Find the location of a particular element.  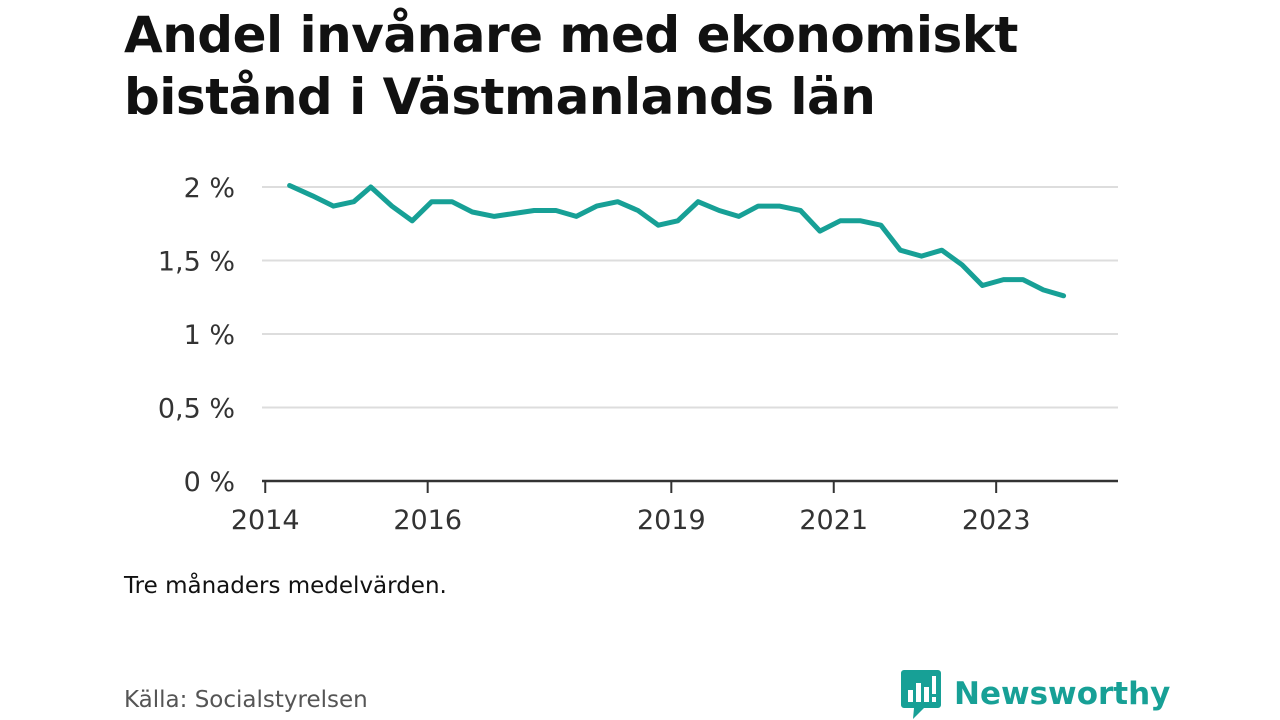

x-axis is located at coordinates (690, 486).